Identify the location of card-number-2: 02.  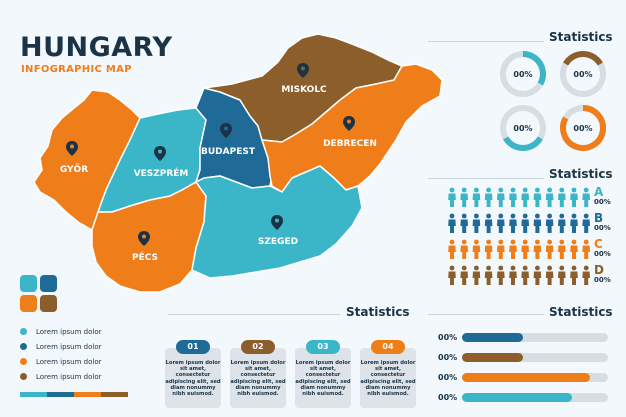
(258, 347).